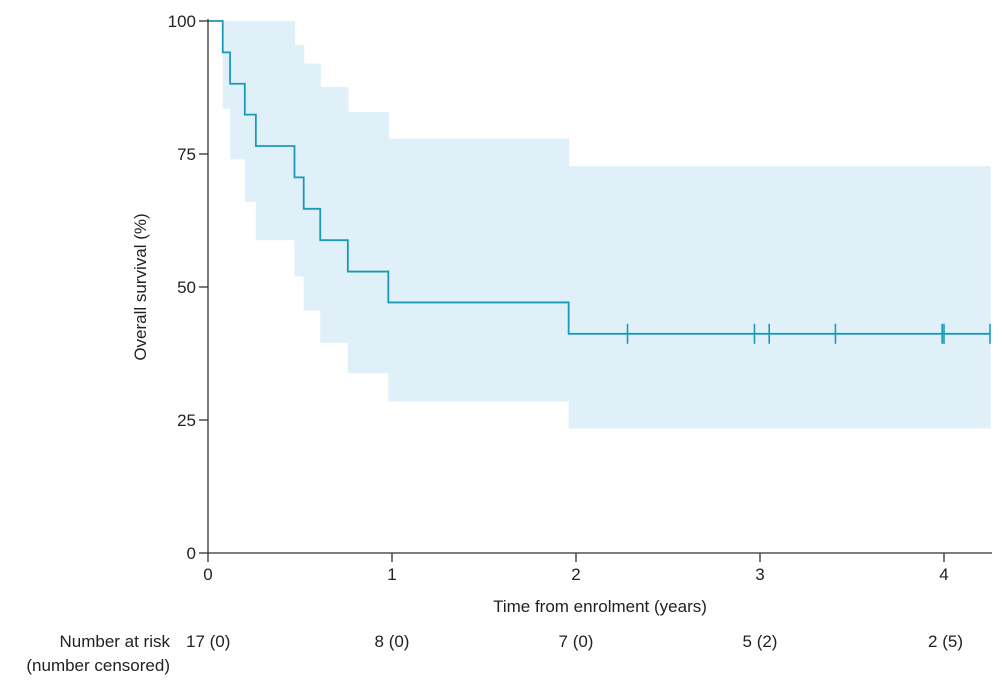  I want to click on risk-table-value: 17 (0), so click(208, 641).